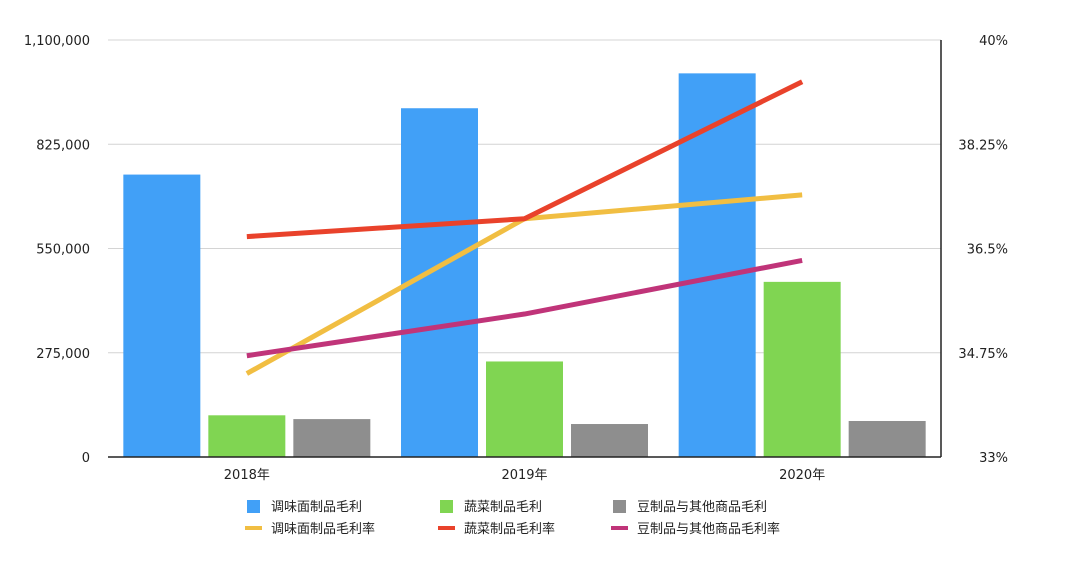 This screenshot has width=1080, height=571. Describe the element at coordinates (708, 529) in the screenshot. I see `legend-label: 豆制品与其他商品毛利率` at that location.